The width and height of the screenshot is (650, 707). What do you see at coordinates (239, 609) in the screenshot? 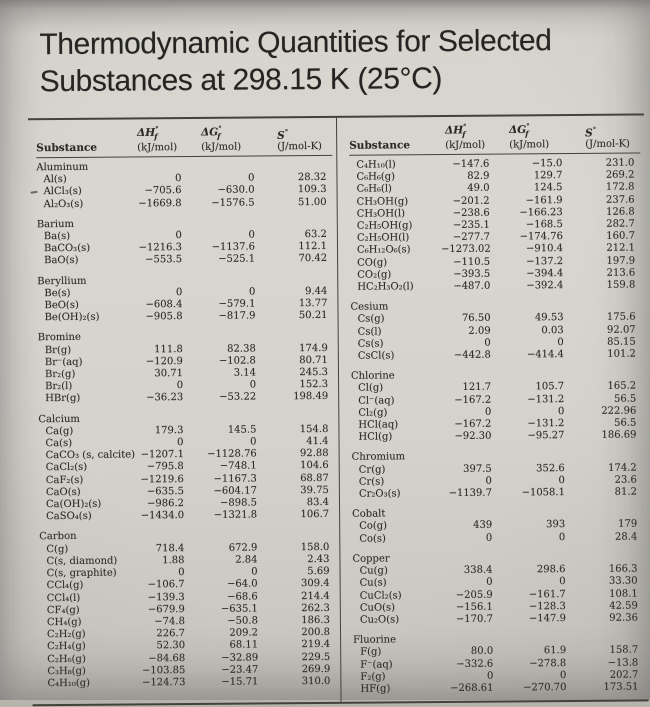
I see `gibbs-value: −635.1` at bounding box center [239, 609].